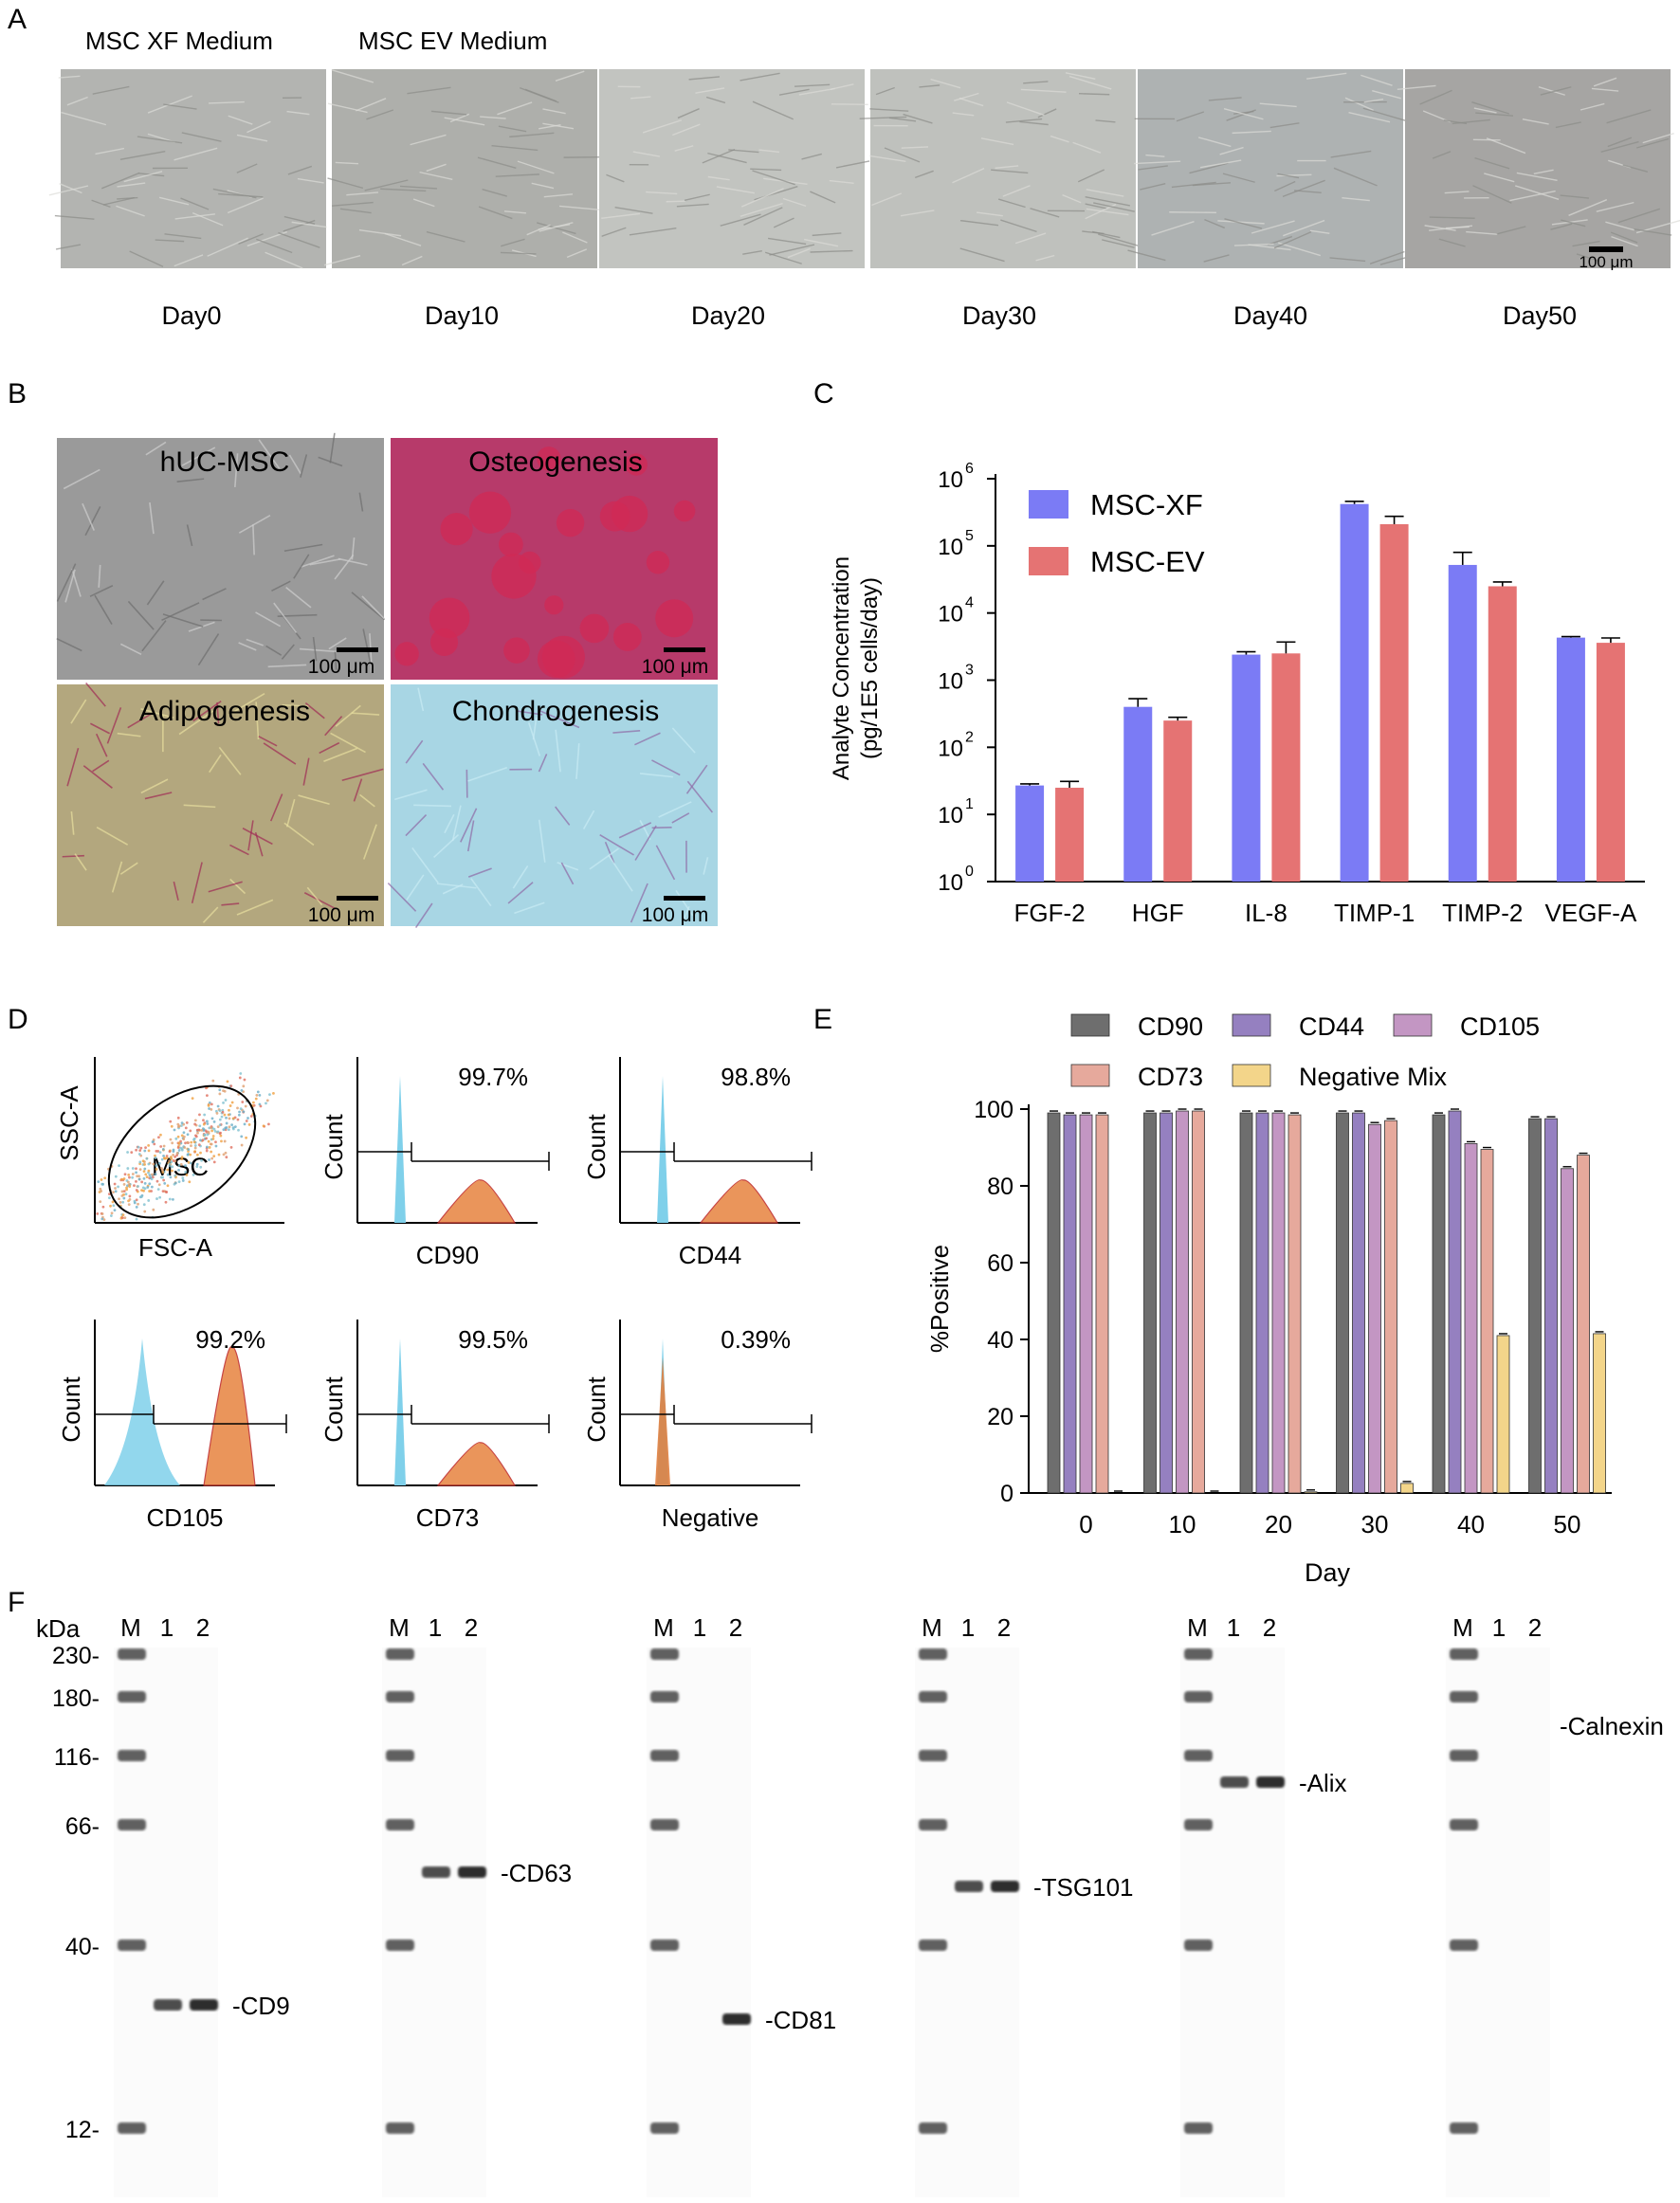 Image resolution: width=1680 pixels, height=2203 pixels. I want to click on panel-letter-c: C, so click(824, 394).